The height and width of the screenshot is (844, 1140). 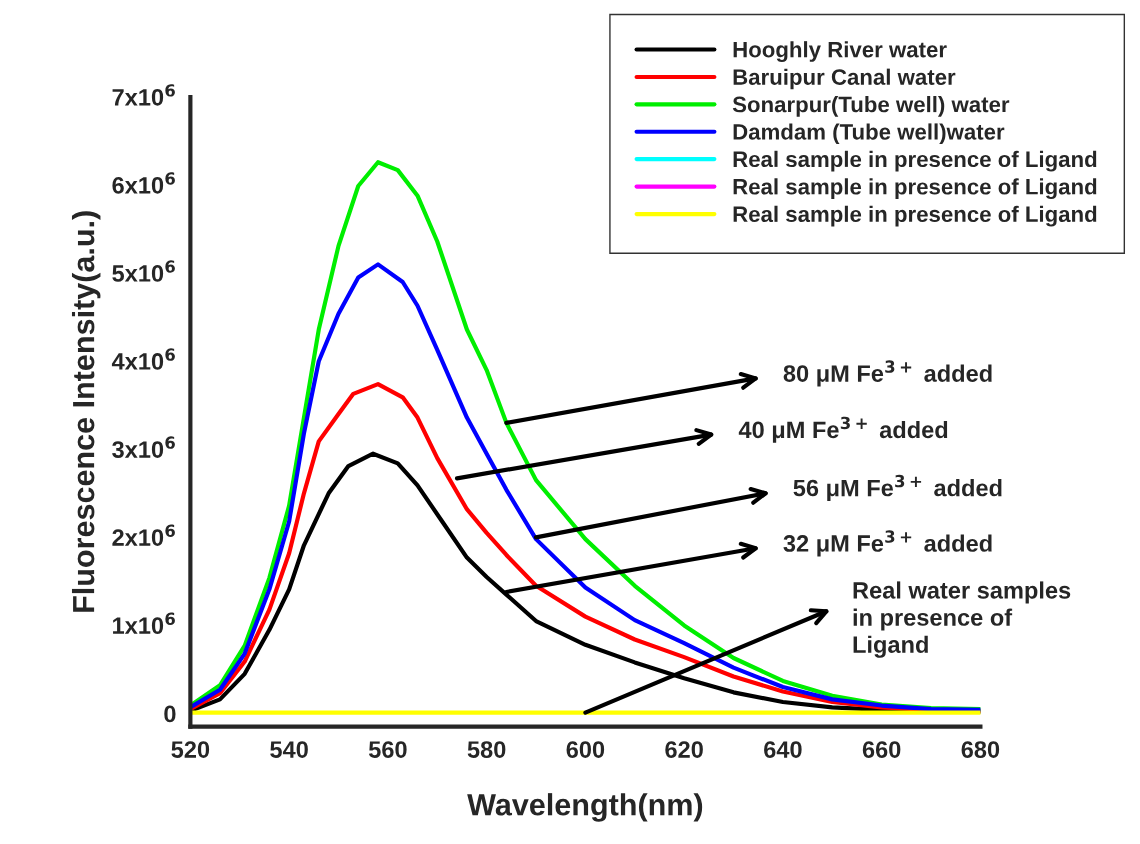 I want to click on x-tick-label: 620, so click(x=684, y=749).